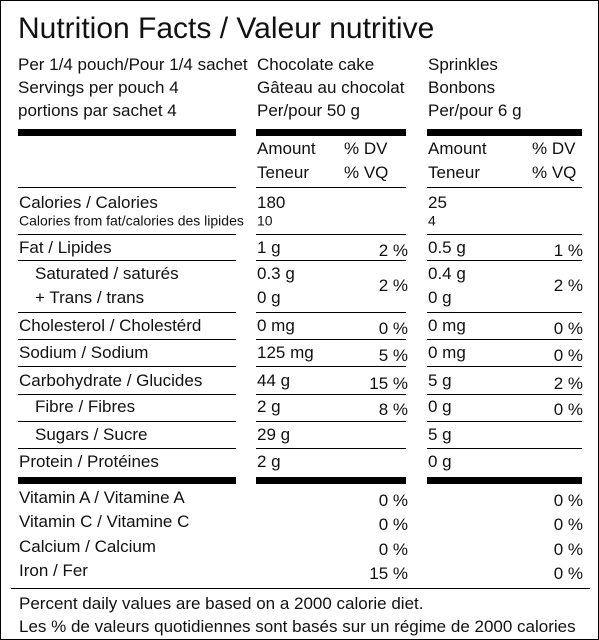  I want to click on serving-info: Per 1/4 pouch/Pour 1/4 sachet, so click(133, 64).